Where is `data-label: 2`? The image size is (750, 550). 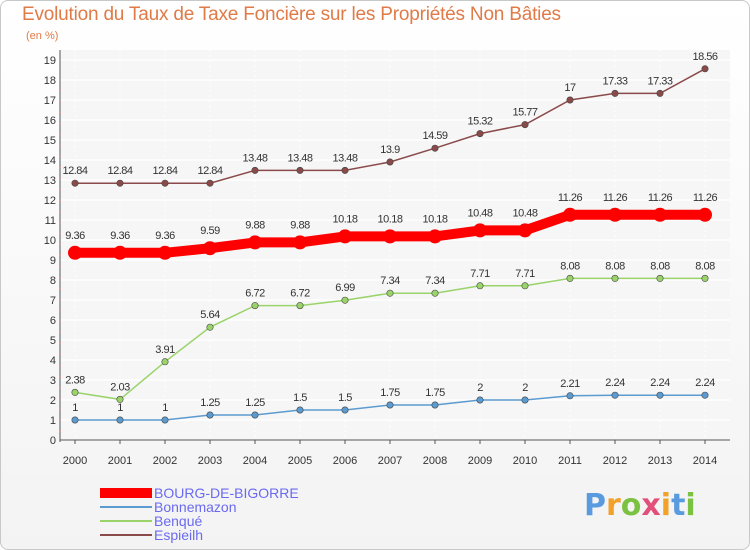
data-label: 2 is located at coordinates (480, 388).